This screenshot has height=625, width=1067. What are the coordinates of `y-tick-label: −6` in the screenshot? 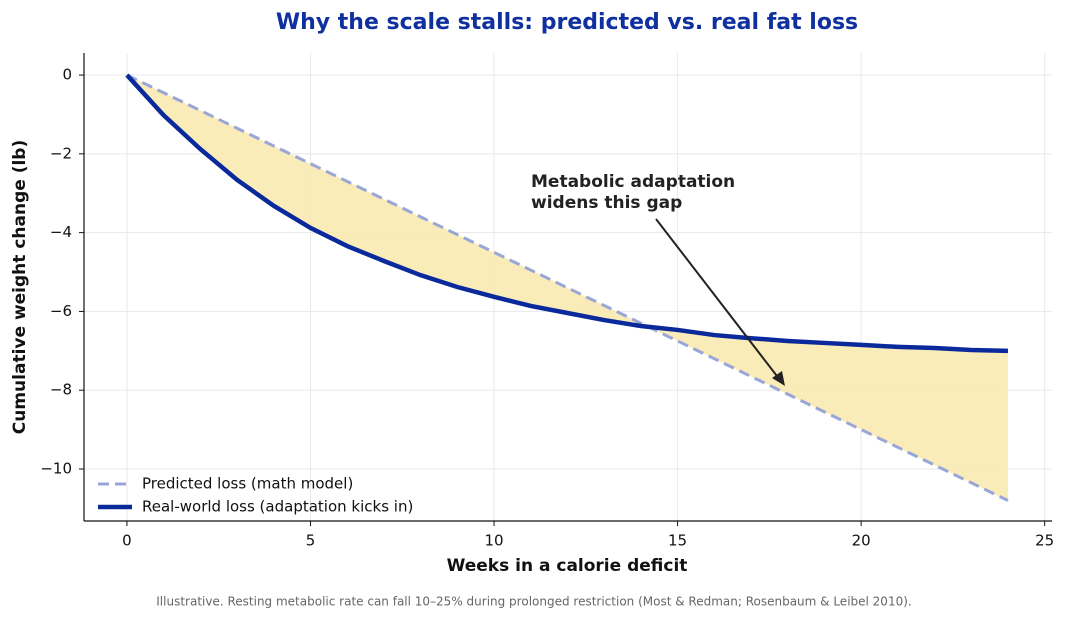 It's located at (61, 311).